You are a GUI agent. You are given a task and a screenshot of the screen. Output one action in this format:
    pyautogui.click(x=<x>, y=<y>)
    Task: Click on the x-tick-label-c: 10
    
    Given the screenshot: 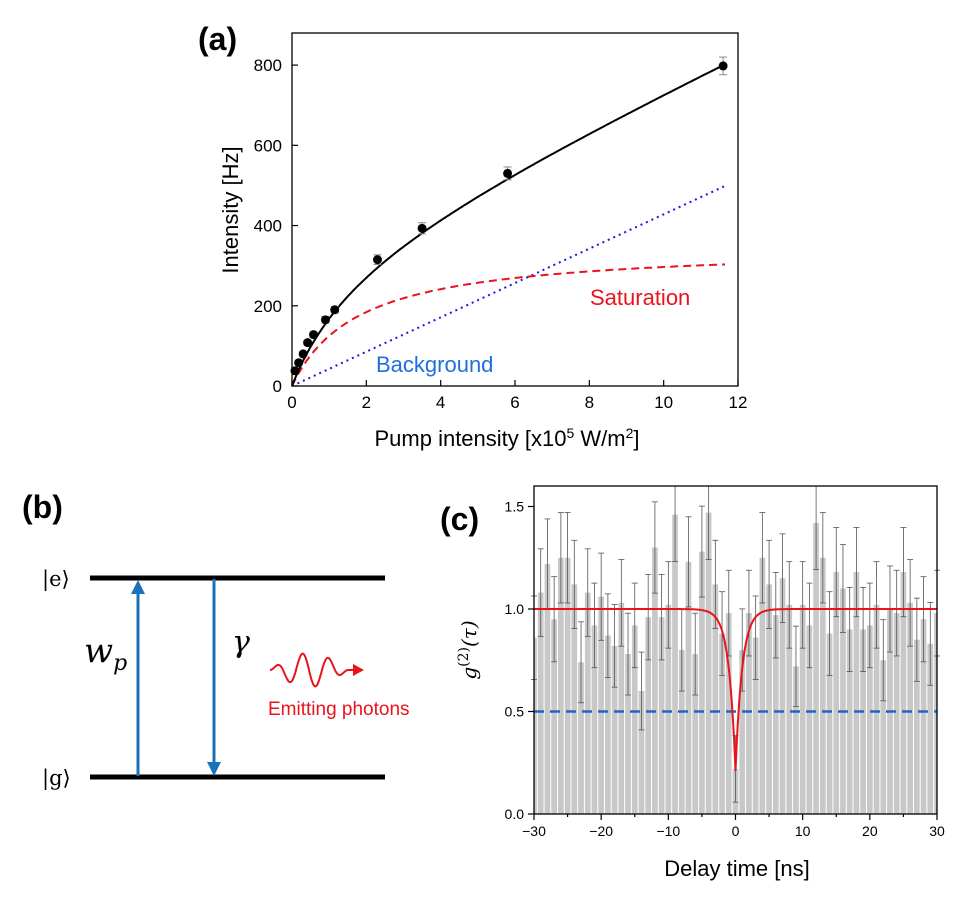 What is the action you would take?
    pyautogui.click(x=803, y=831)
    